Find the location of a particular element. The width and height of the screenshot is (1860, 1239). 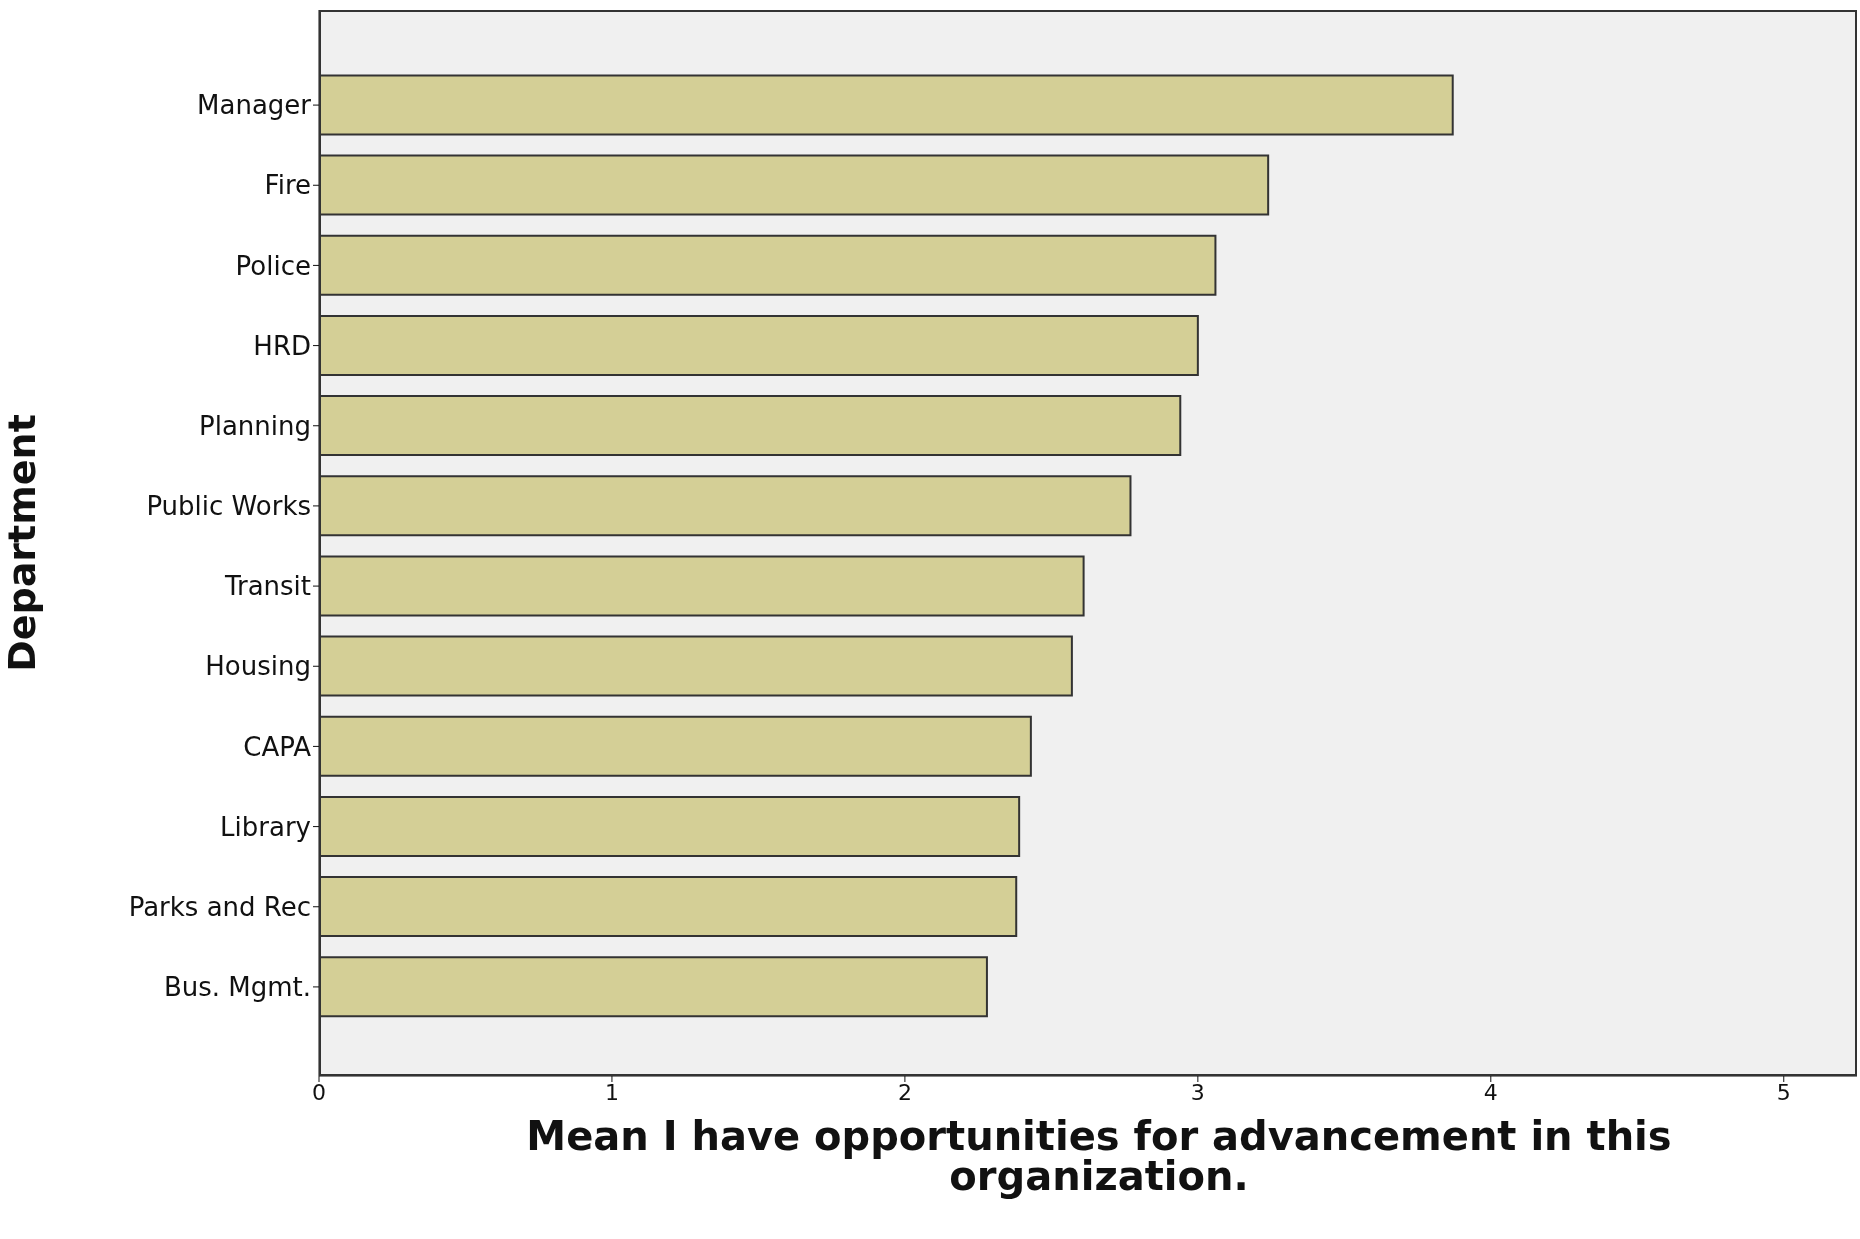

y-tick-label: Bus. Mgmt. is located at coordinates (237, 987).